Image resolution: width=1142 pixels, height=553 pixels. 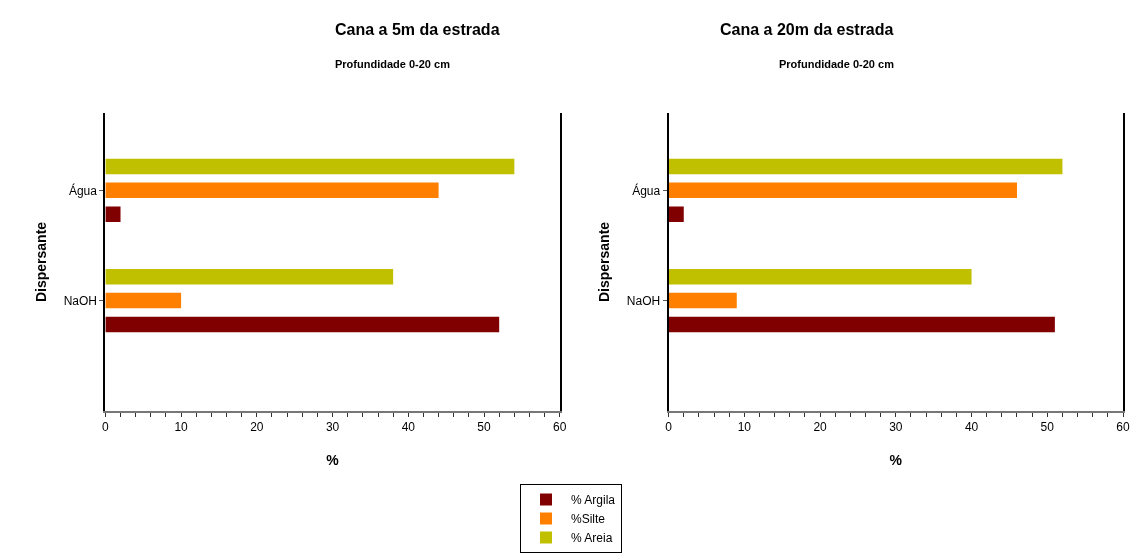 What do you see at coordinates (588, 519) in the screenshot?
I see `legend-label: %Silte` at bounding box center [588, 519].